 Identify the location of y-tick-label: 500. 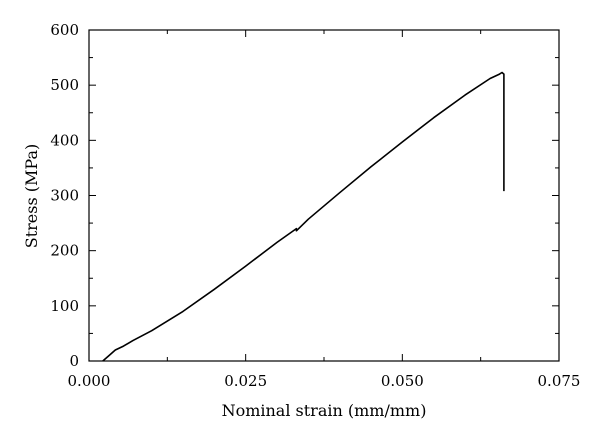
(64, 85).